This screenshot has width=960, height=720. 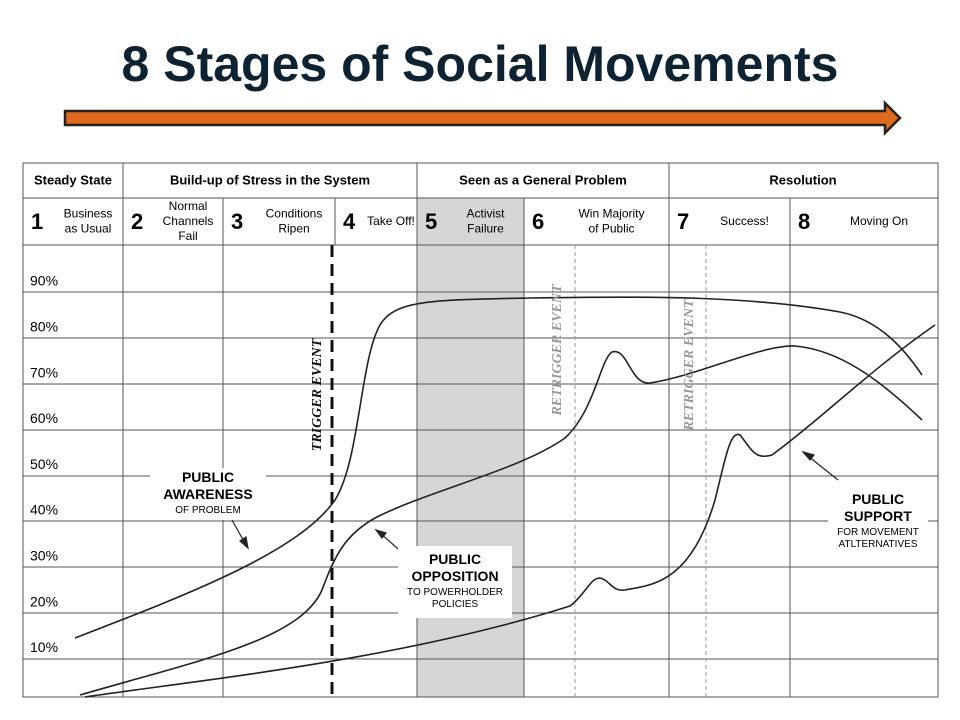 What do you see at coordinates (44, 372) in the screenshot?
I see `y-label: 70%` at bounding box center [44, 372].